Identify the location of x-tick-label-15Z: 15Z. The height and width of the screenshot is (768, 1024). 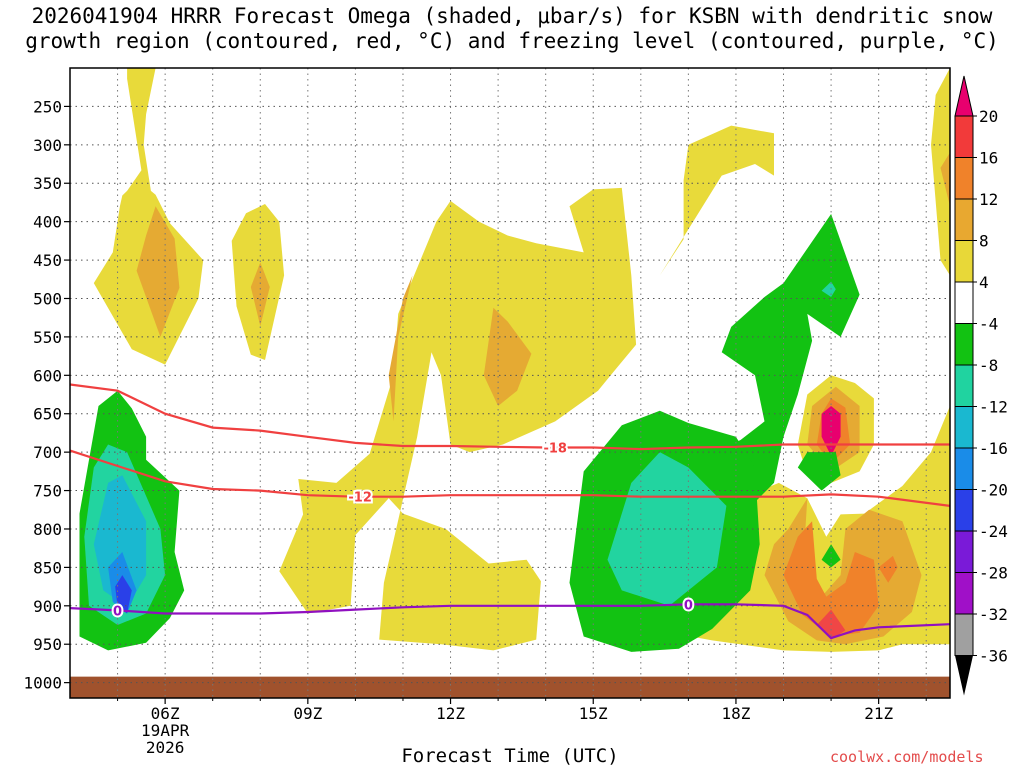
(593, 713).